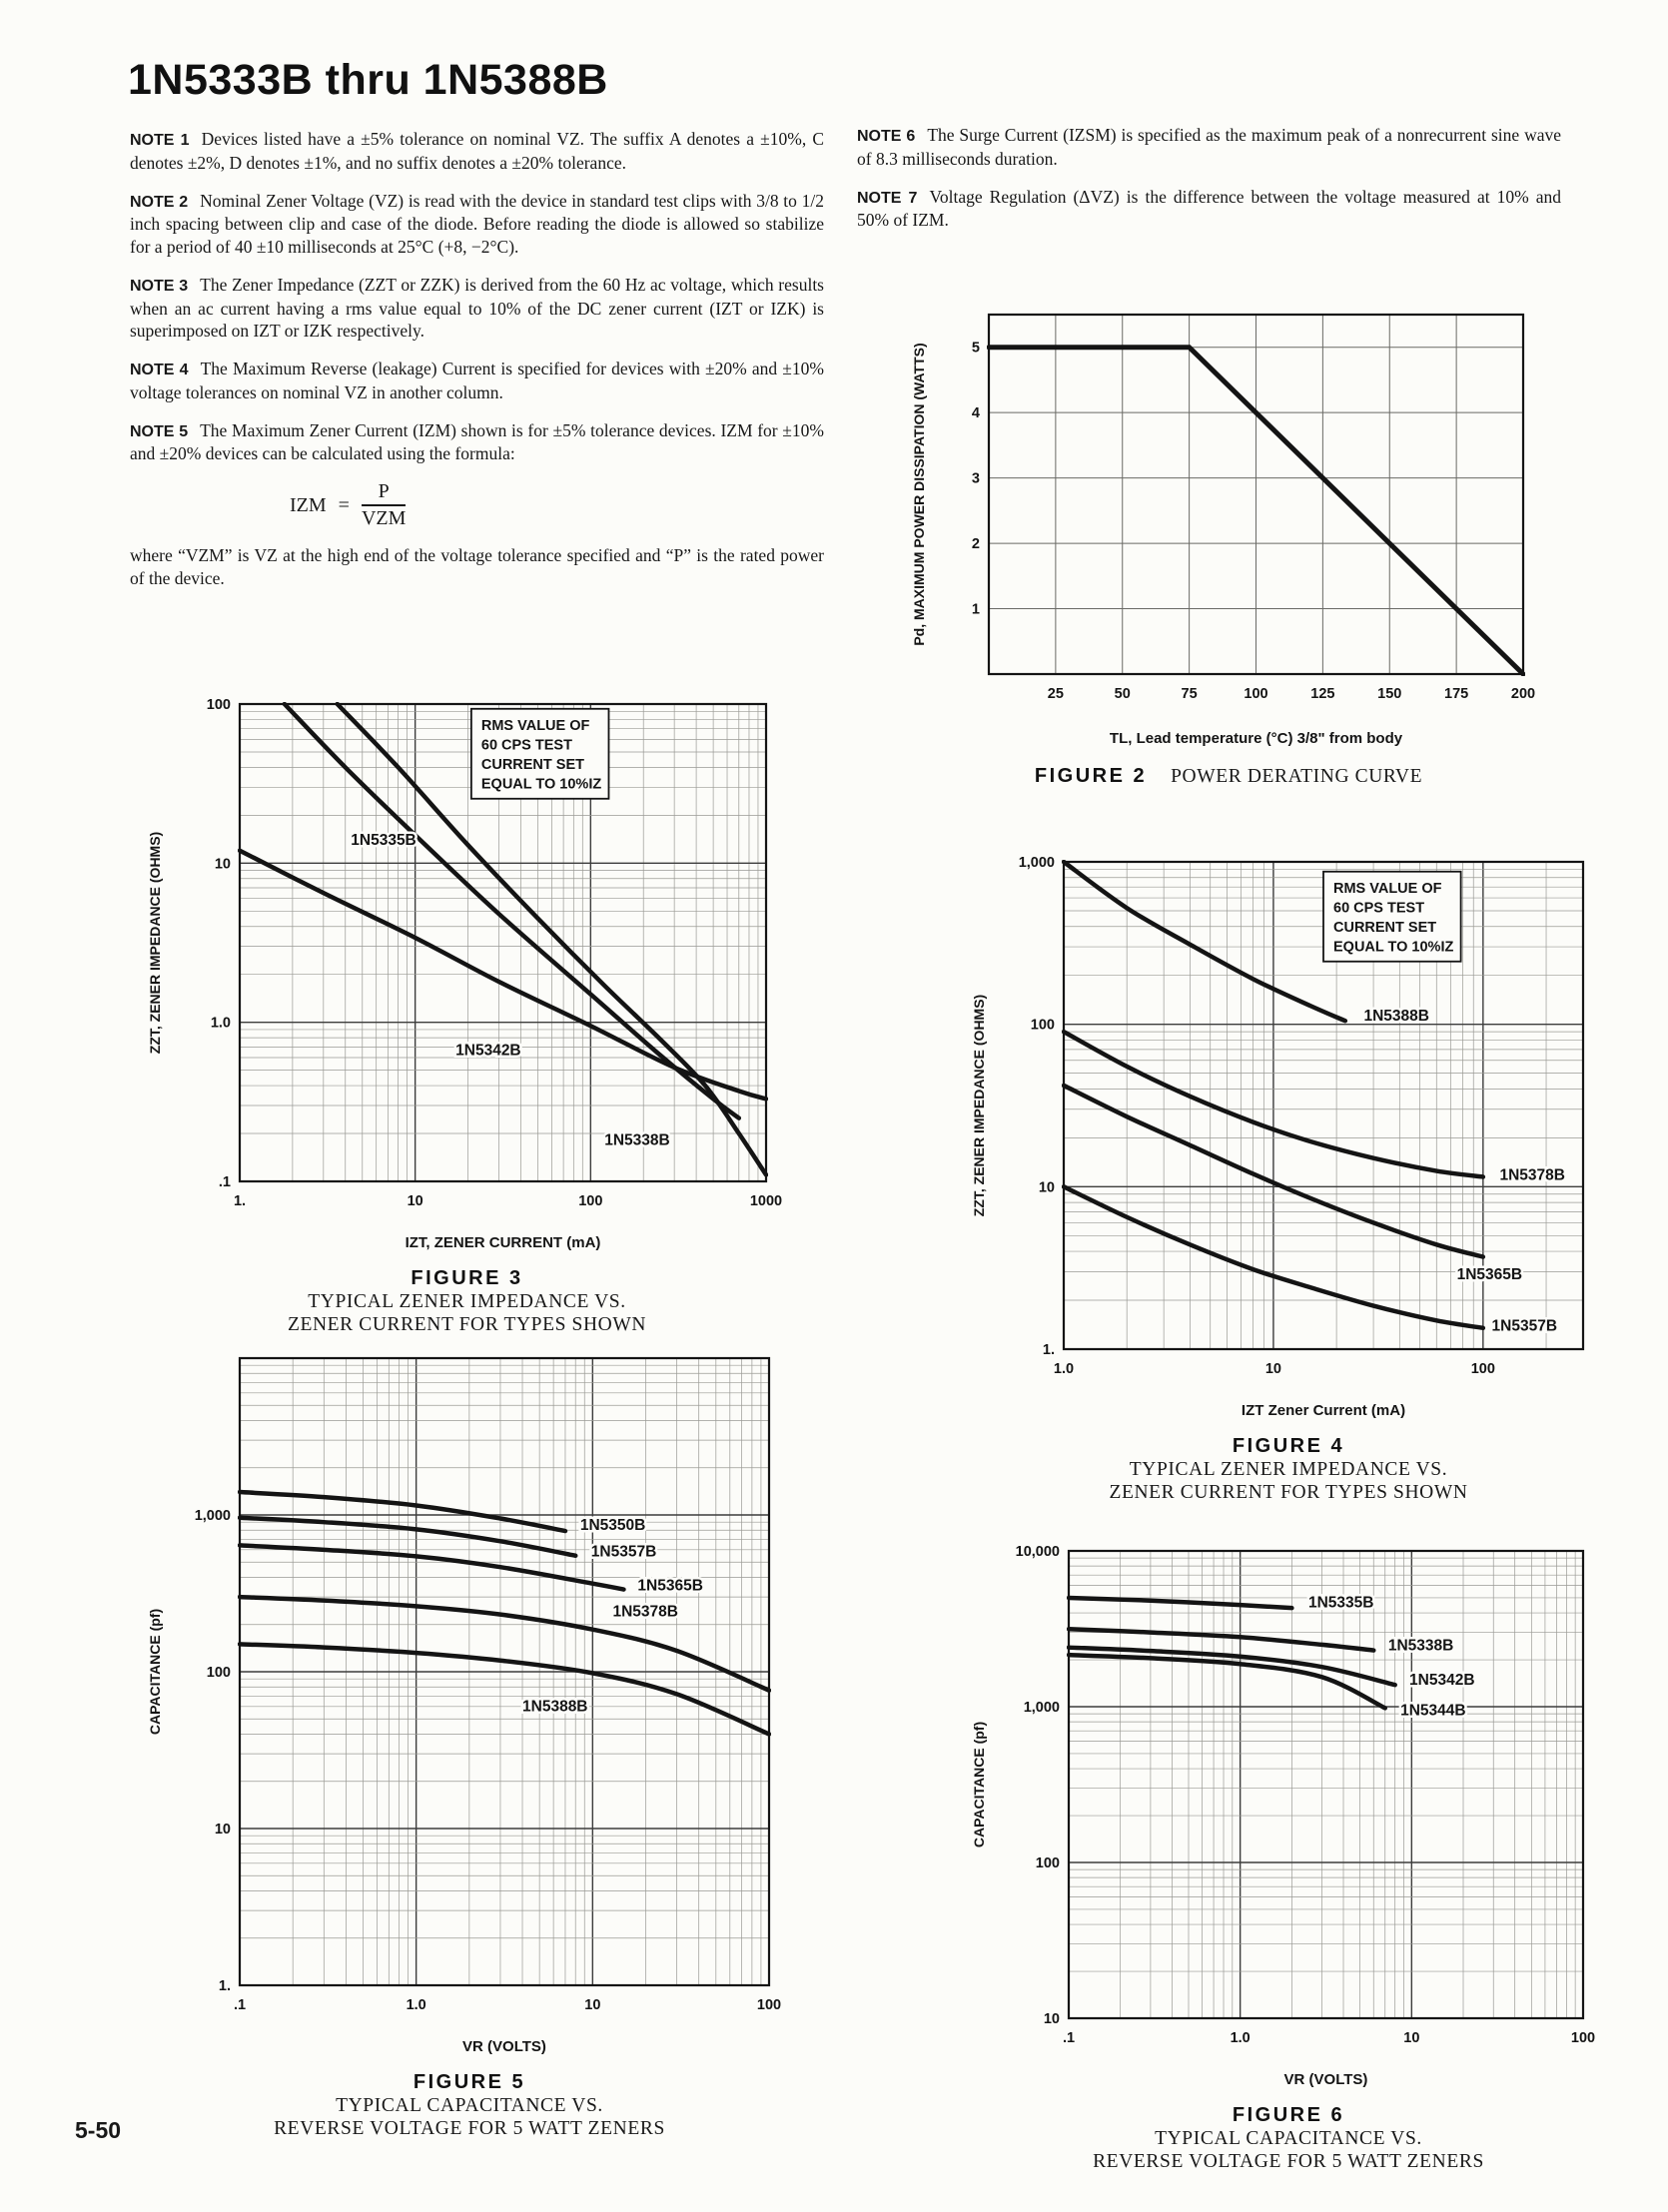 Image resolution: width=1668 pixels, height=2212 pixels. What do you see at coordinates (1274, 1257) in the screenshot?
I see `series-curve-1N5357B` at bounding box center [1274, 1257].